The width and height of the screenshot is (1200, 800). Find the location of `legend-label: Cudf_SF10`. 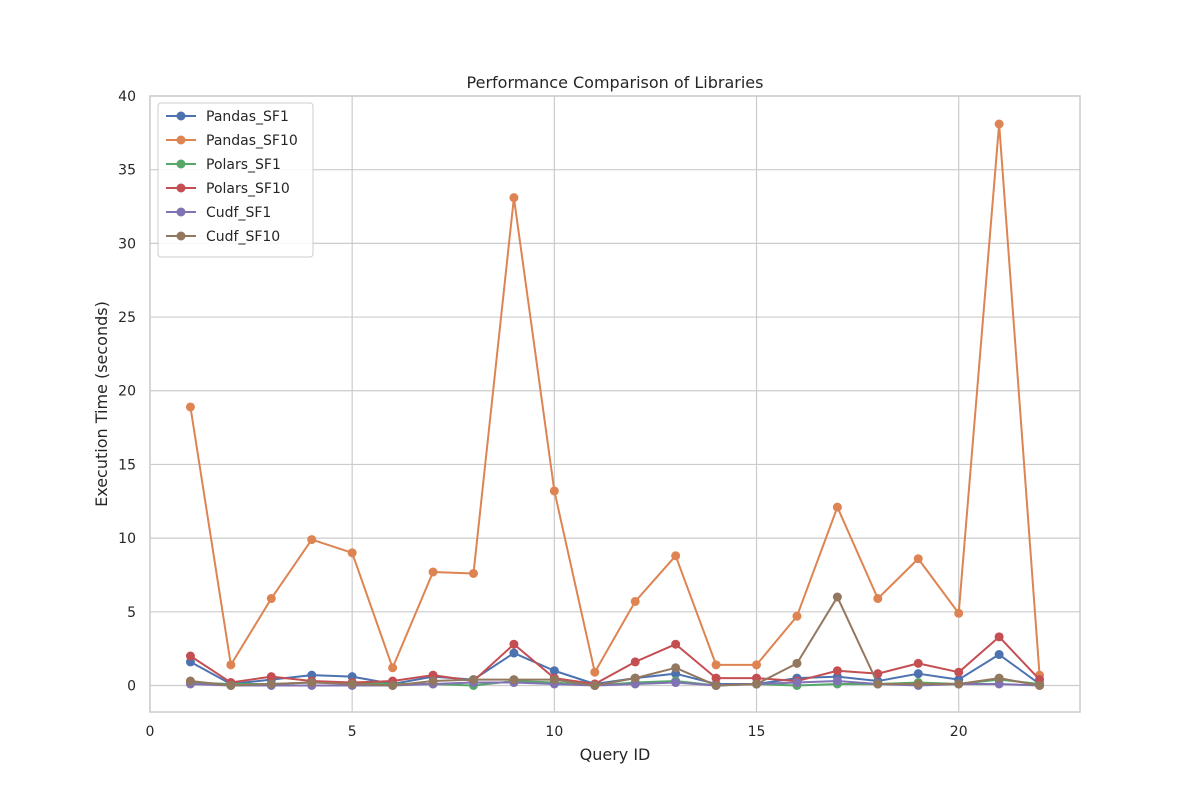

legend-label: Cudf_SF10 is located at coordinates (243, 237).